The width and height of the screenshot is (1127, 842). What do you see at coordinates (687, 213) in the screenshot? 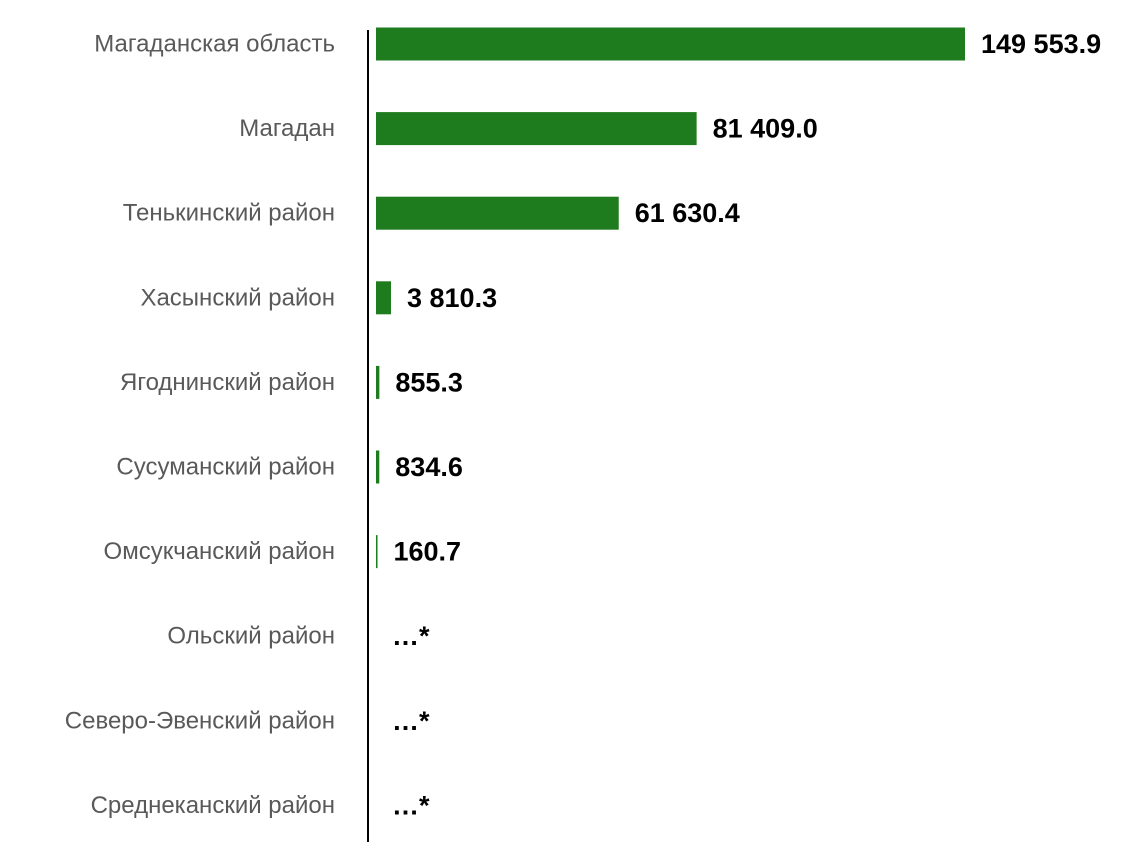
I see `value-label: 61 630.4` at bounding box center [687, 213].